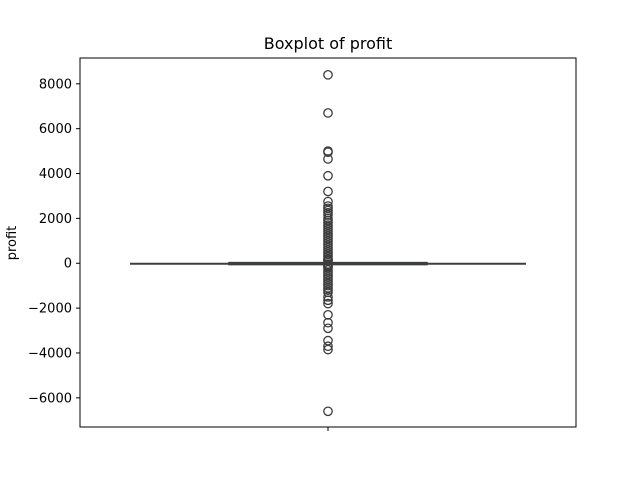 This screenshot has height=484, width=640. Describe the element at coordinates (328, 43) in the screenshot. I see `chart-title: Boxplot of profit` at that location.